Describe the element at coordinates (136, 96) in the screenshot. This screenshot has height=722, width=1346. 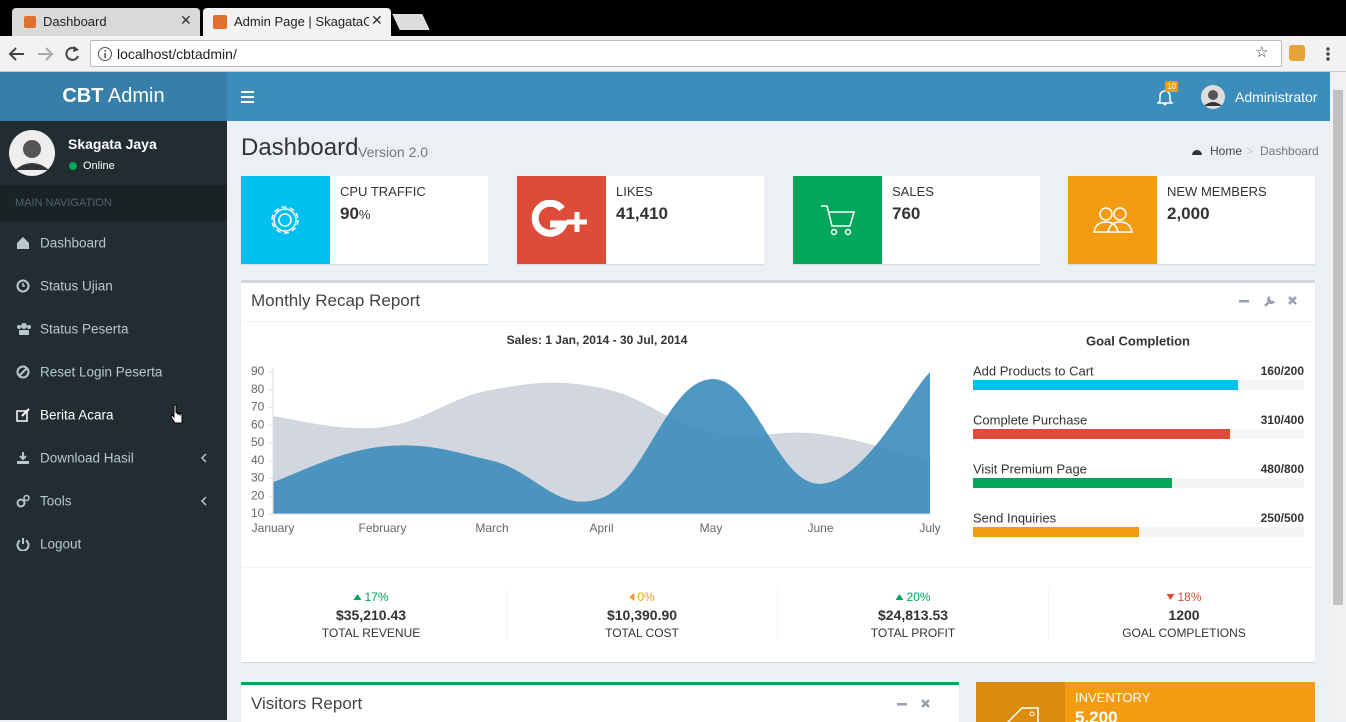
I see `logo-text: Admin` at that location.